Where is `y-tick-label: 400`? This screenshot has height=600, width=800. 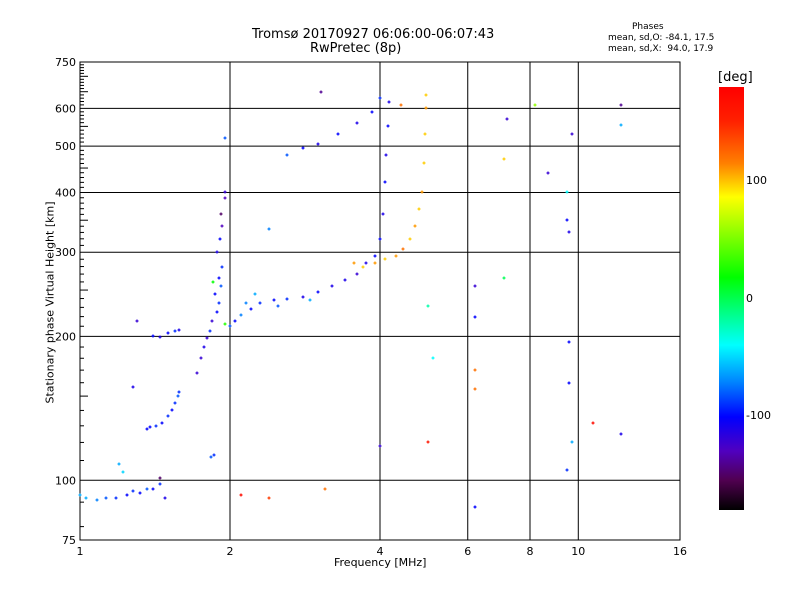 y-tick-label: 400 is located at coordinates (65, 192).